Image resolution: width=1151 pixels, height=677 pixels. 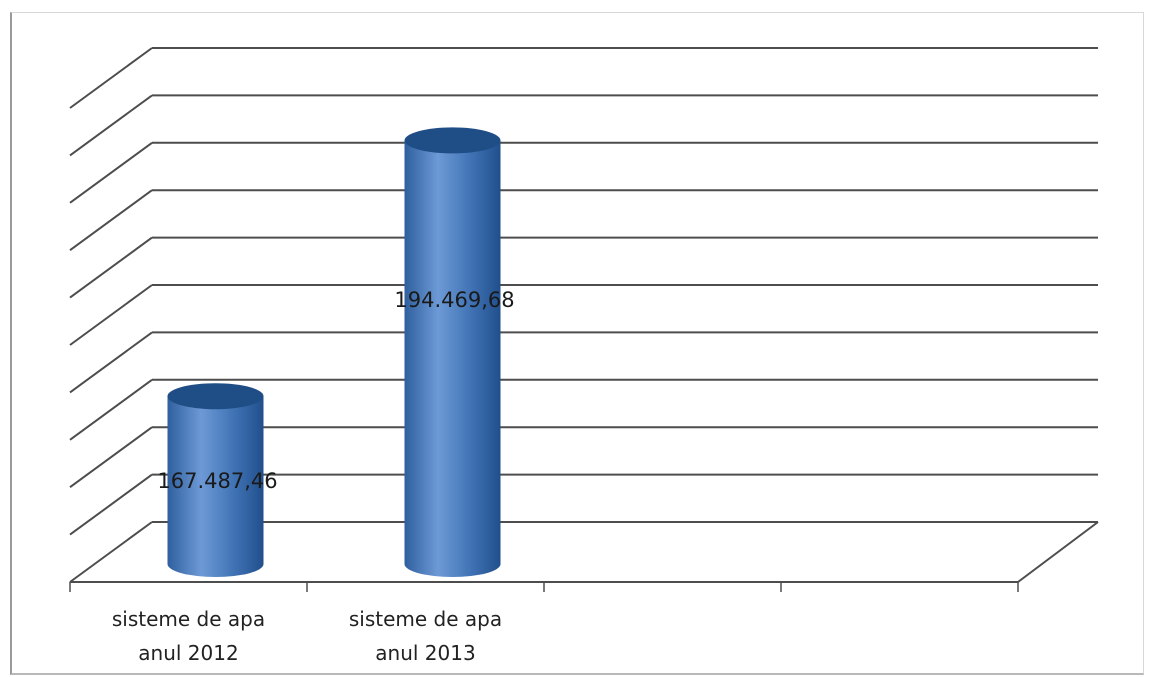 I want to click on data-label: 167.487,46, so click(x=217, y=481).